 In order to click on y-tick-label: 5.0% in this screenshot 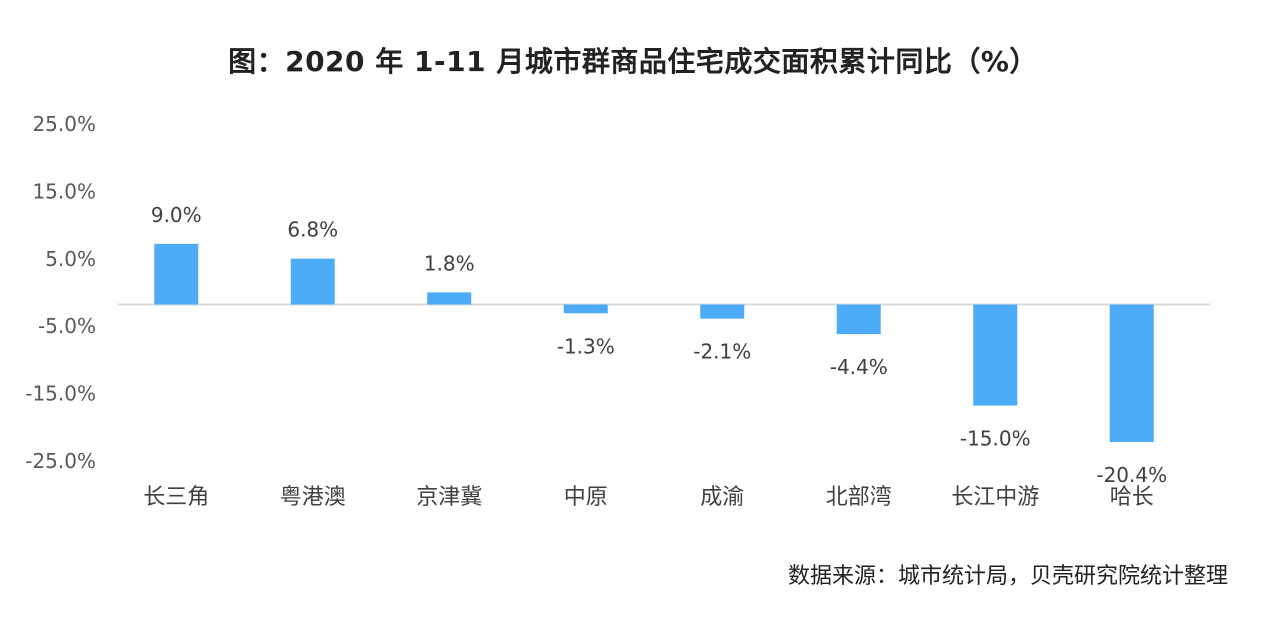, I will do `click(70, 259)`.